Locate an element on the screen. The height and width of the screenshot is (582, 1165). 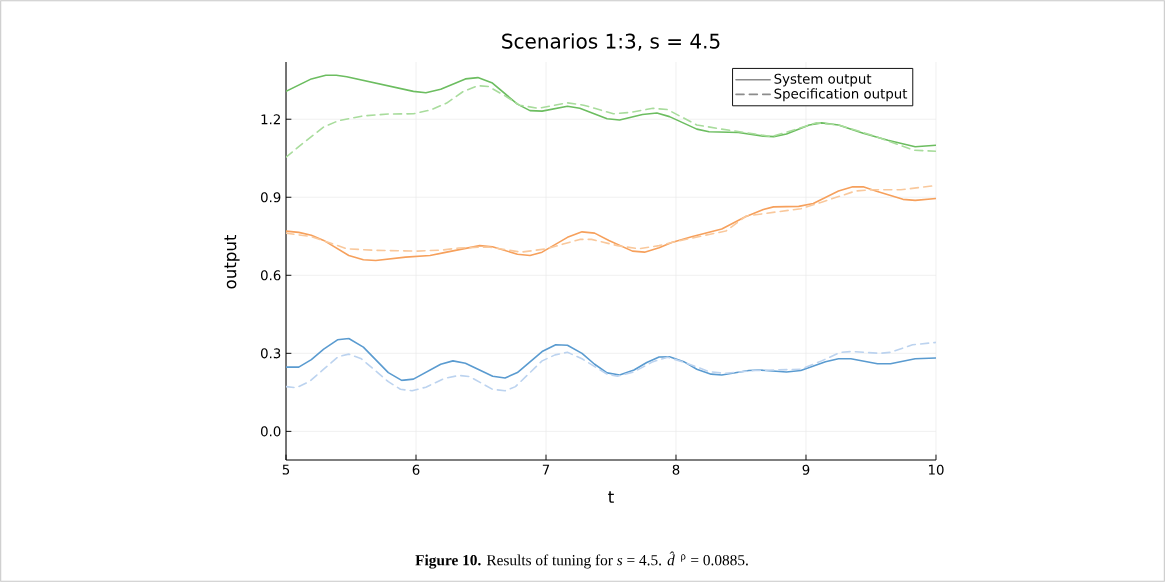
y-tick-label: 0.3 is located at coordinates (270, 353).